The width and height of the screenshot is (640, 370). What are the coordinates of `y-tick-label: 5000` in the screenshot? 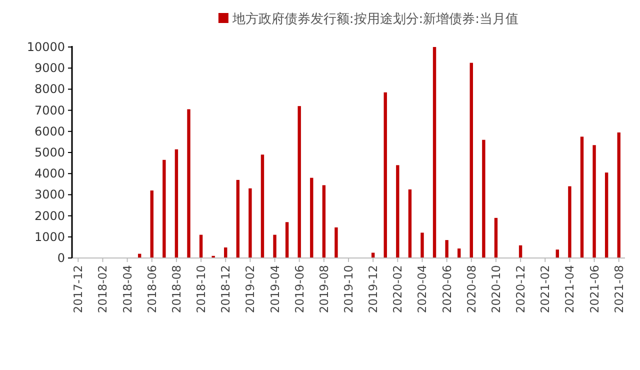 It's located at (49, 153).